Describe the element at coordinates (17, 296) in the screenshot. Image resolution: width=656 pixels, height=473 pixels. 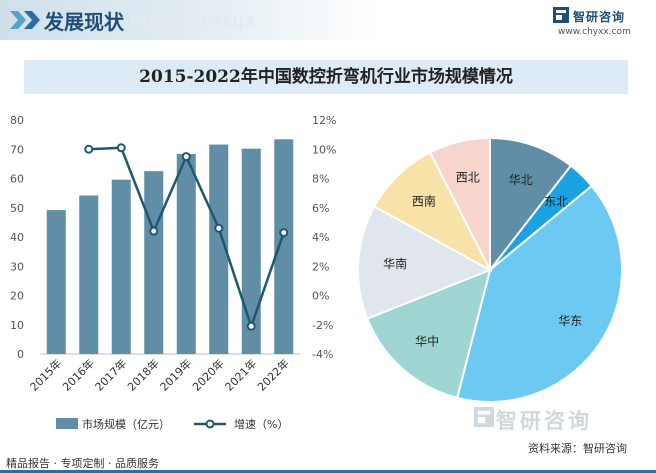
I see `y-axis-tick-label: 20` at that location.